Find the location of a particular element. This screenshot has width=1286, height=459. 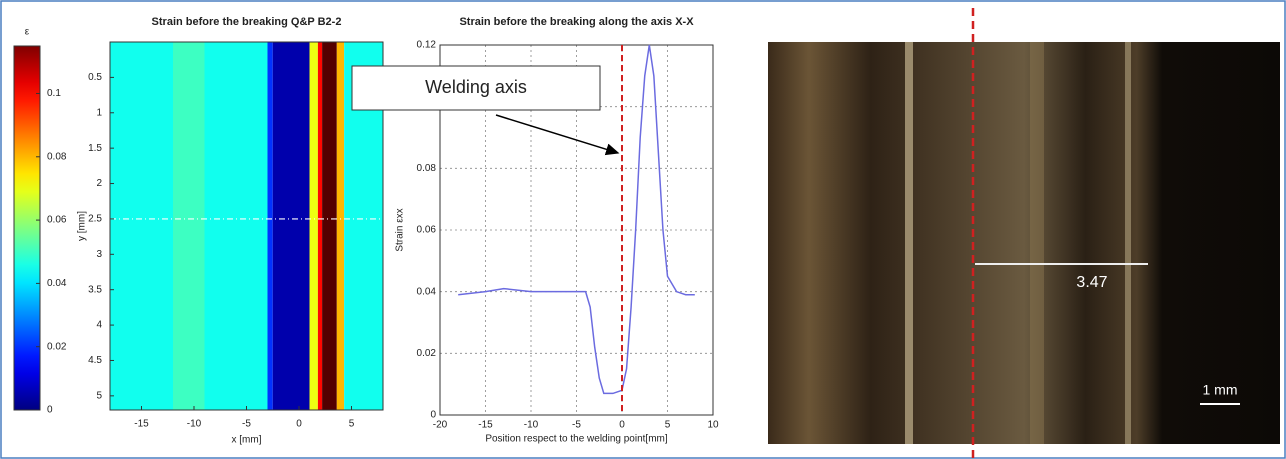

chart-title: Strain before the breaking Q&P B2-2 is located at coordinates (247, 22).